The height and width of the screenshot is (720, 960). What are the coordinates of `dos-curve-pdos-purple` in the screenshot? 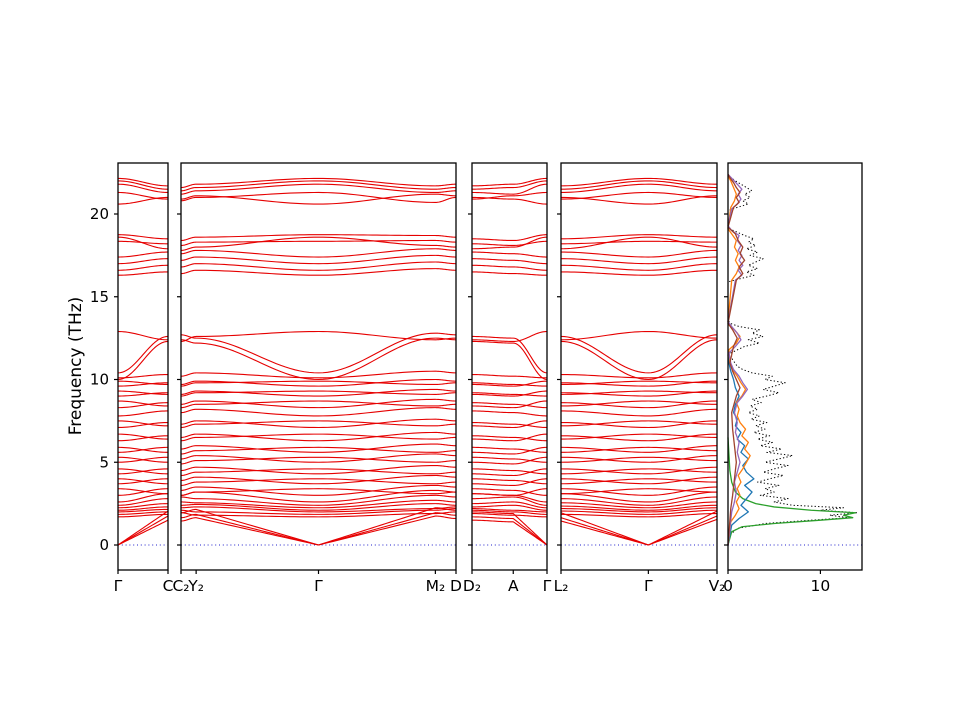 It's located at (738, 359).